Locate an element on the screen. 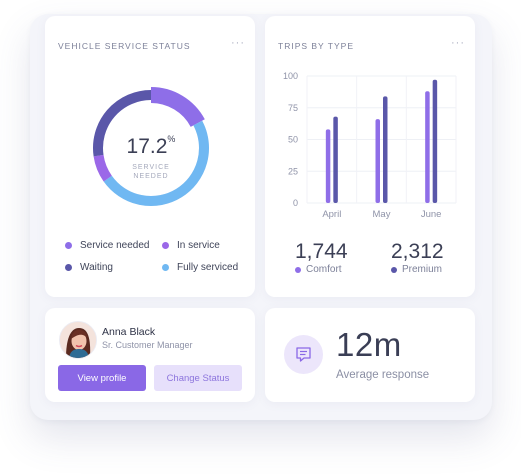 Image resolution: width=521 pixels, height=475 pixels. x-tick-label: April is located at coordinates (331, 214).